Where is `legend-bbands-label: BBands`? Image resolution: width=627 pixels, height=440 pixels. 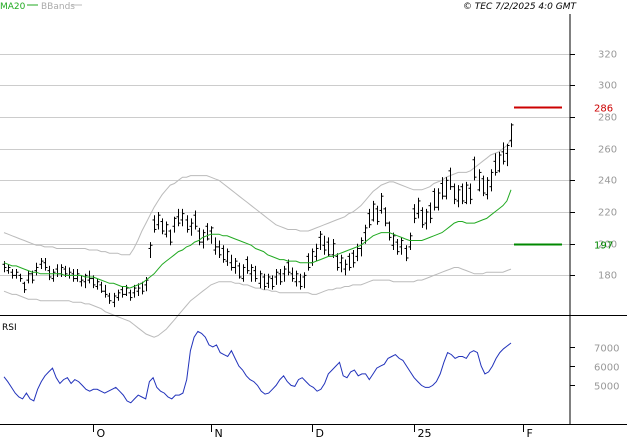
legend-bbands-label: BBands is located at coordinates (58, 7).